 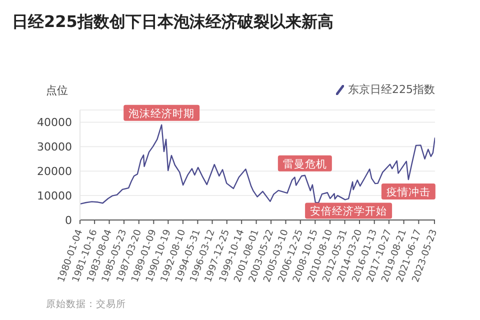 I want to click on callout-label: 疫情冲击, so click(x=408, y=192).